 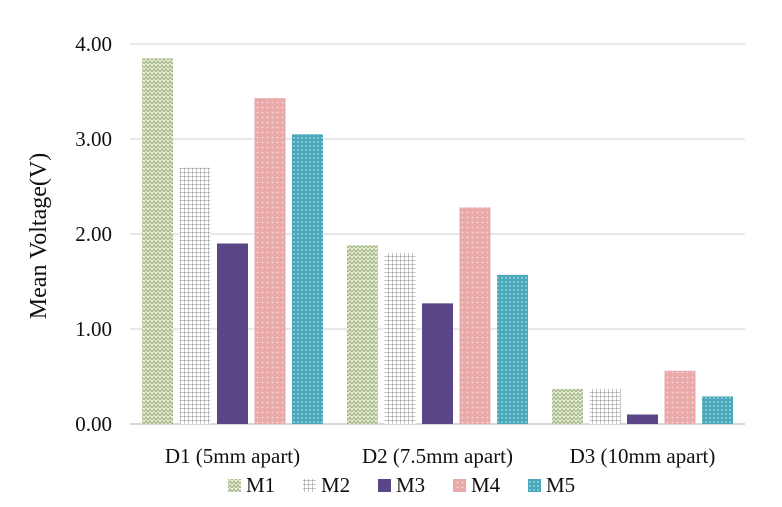 I want to click on legend-label-m2: M2, so click(x=335, y=485).